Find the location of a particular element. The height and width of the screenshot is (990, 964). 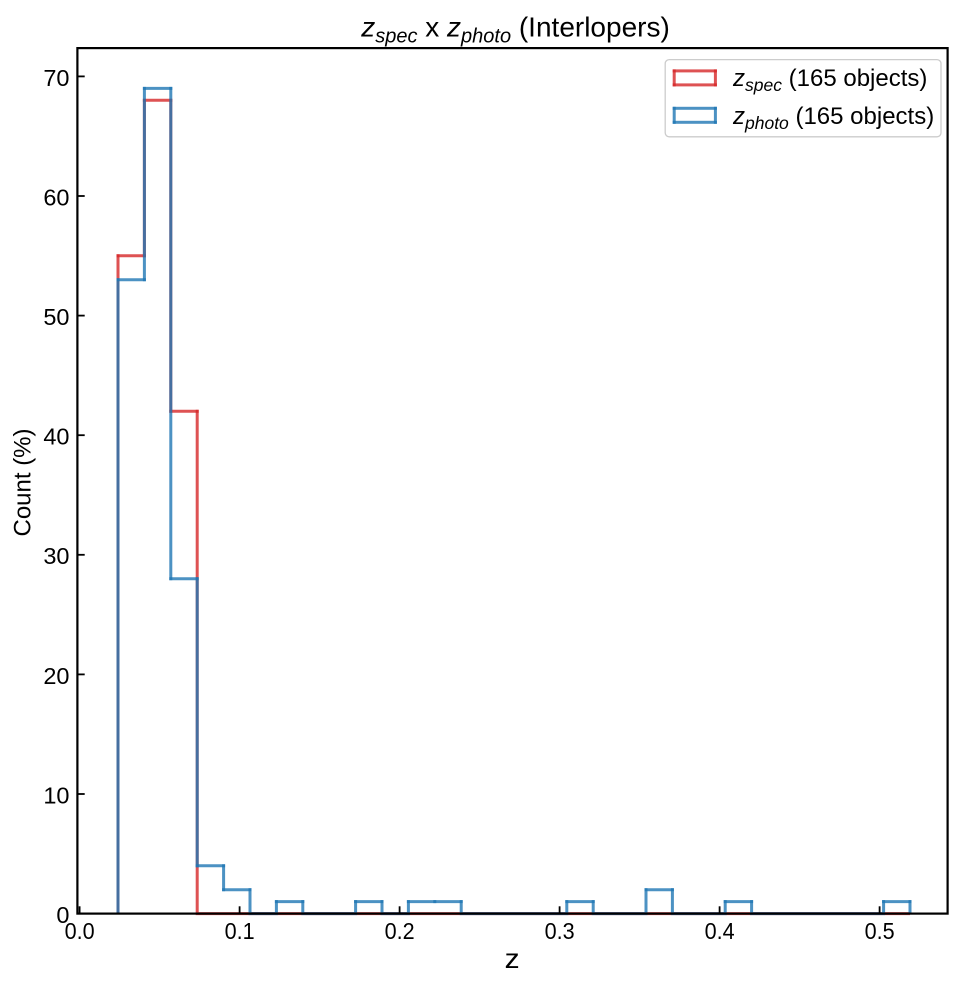

svg-text: 0.3 is located at coordinates (560, 931).